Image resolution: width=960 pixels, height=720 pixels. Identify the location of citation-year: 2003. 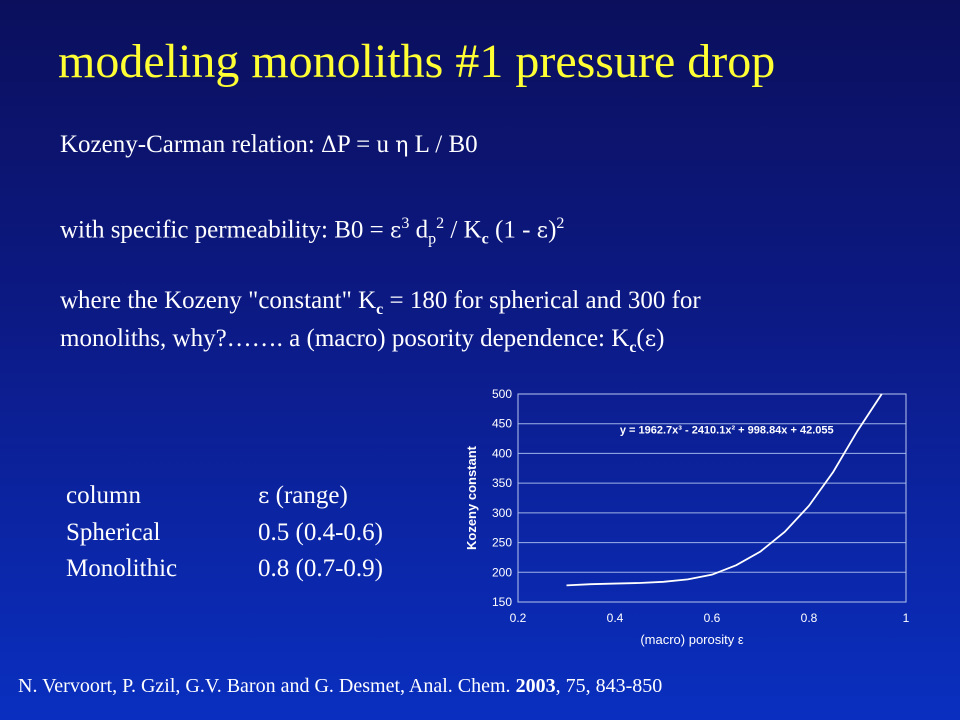
(535, 686).